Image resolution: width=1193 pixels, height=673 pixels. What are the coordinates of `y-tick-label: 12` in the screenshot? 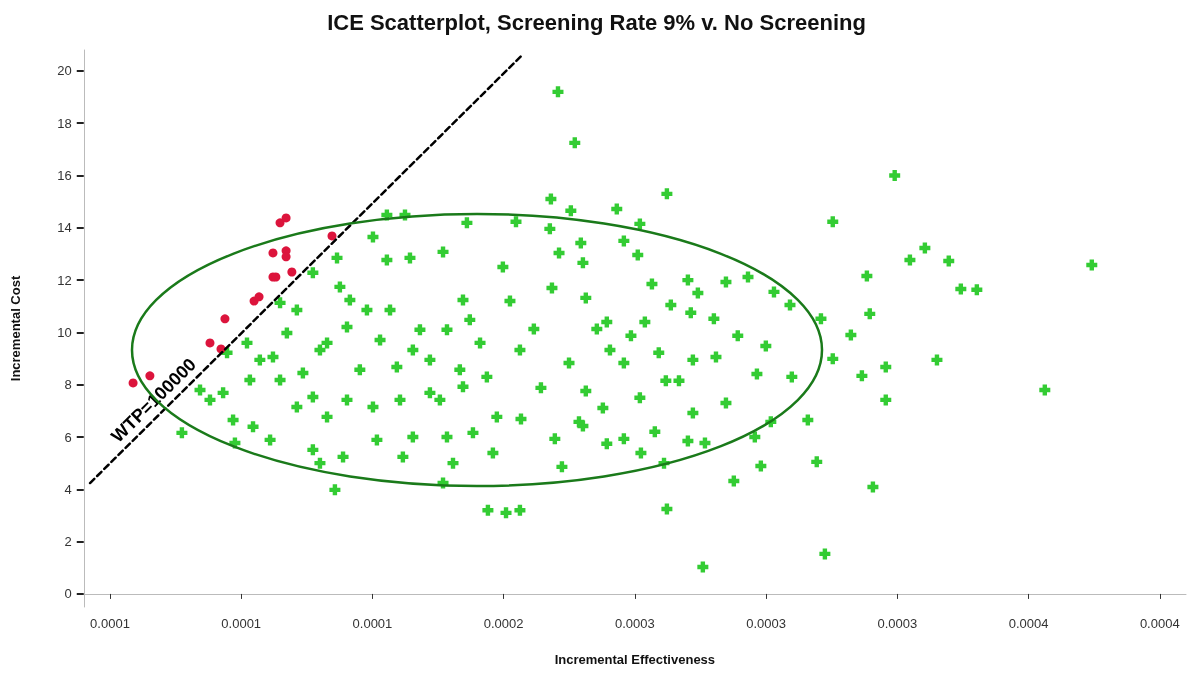 It's located at (64, 280).